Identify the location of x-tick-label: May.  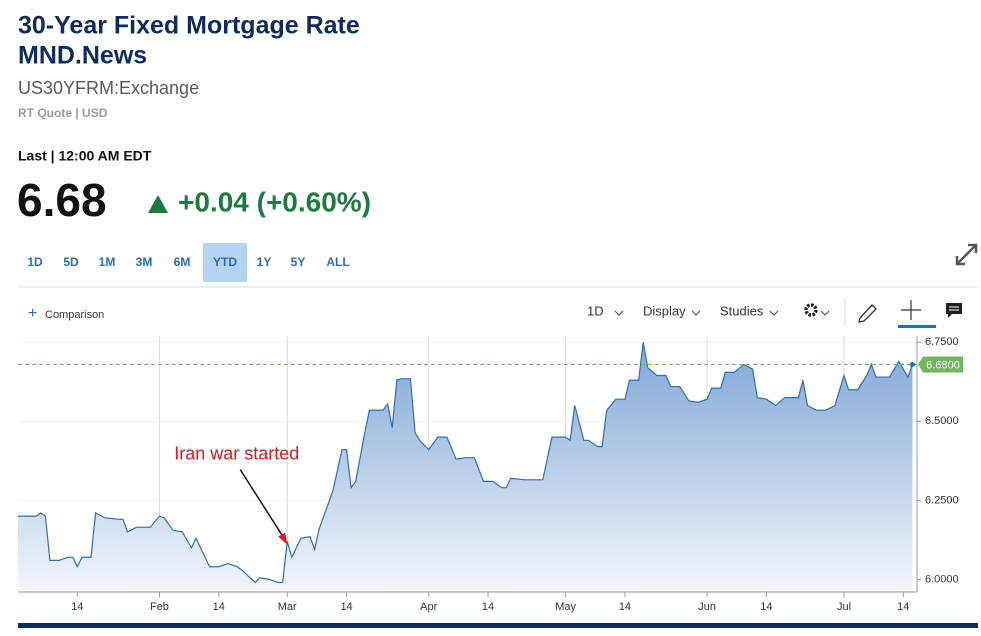
(565, 607).